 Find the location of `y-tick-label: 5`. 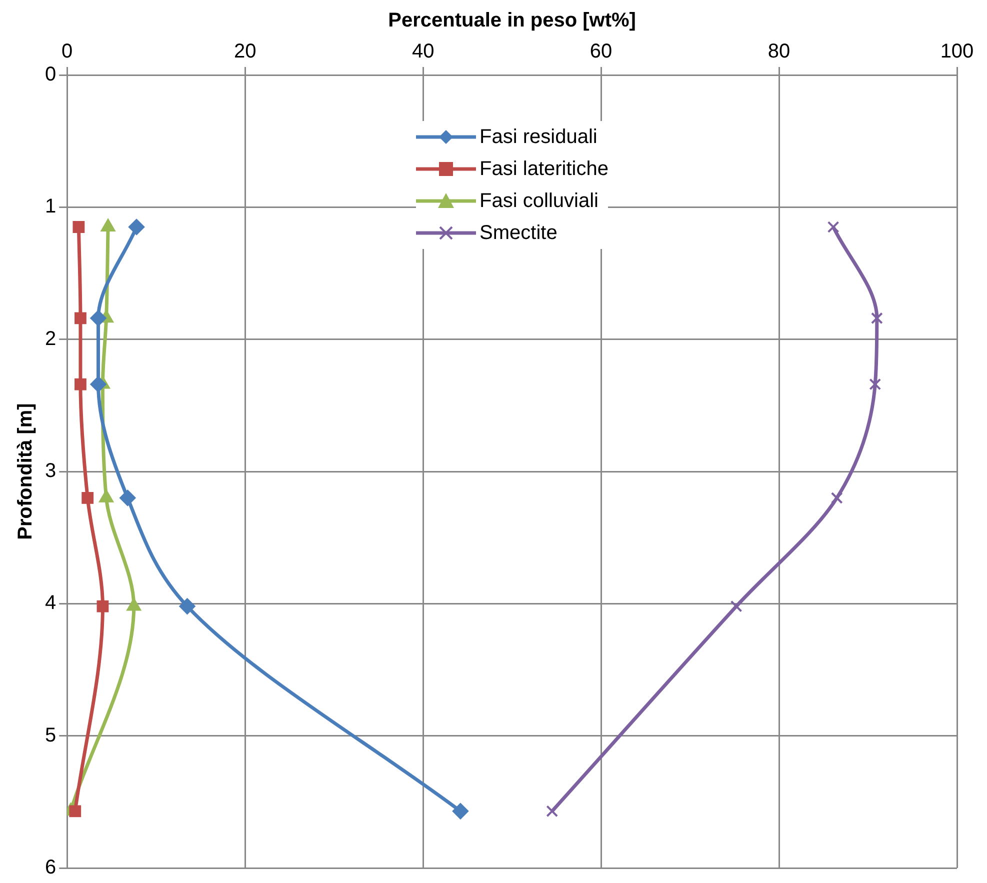

y-tick-label: 5 is located at coordinates (50, 735).